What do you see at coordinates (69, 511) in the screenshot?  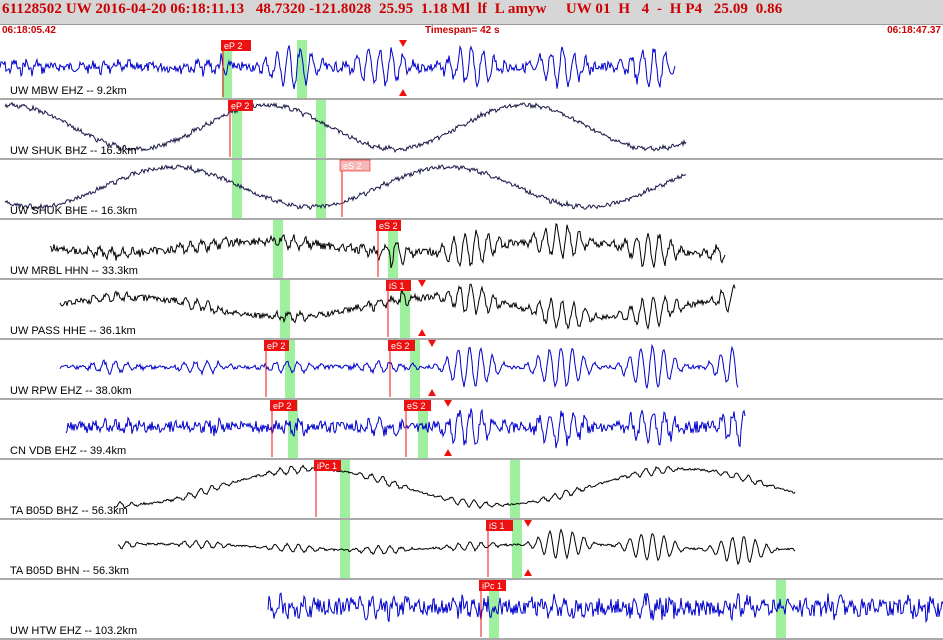 I see `trace-station-label: TA B05D BHZ -- 56.3km` at bounding box center [69, 511].